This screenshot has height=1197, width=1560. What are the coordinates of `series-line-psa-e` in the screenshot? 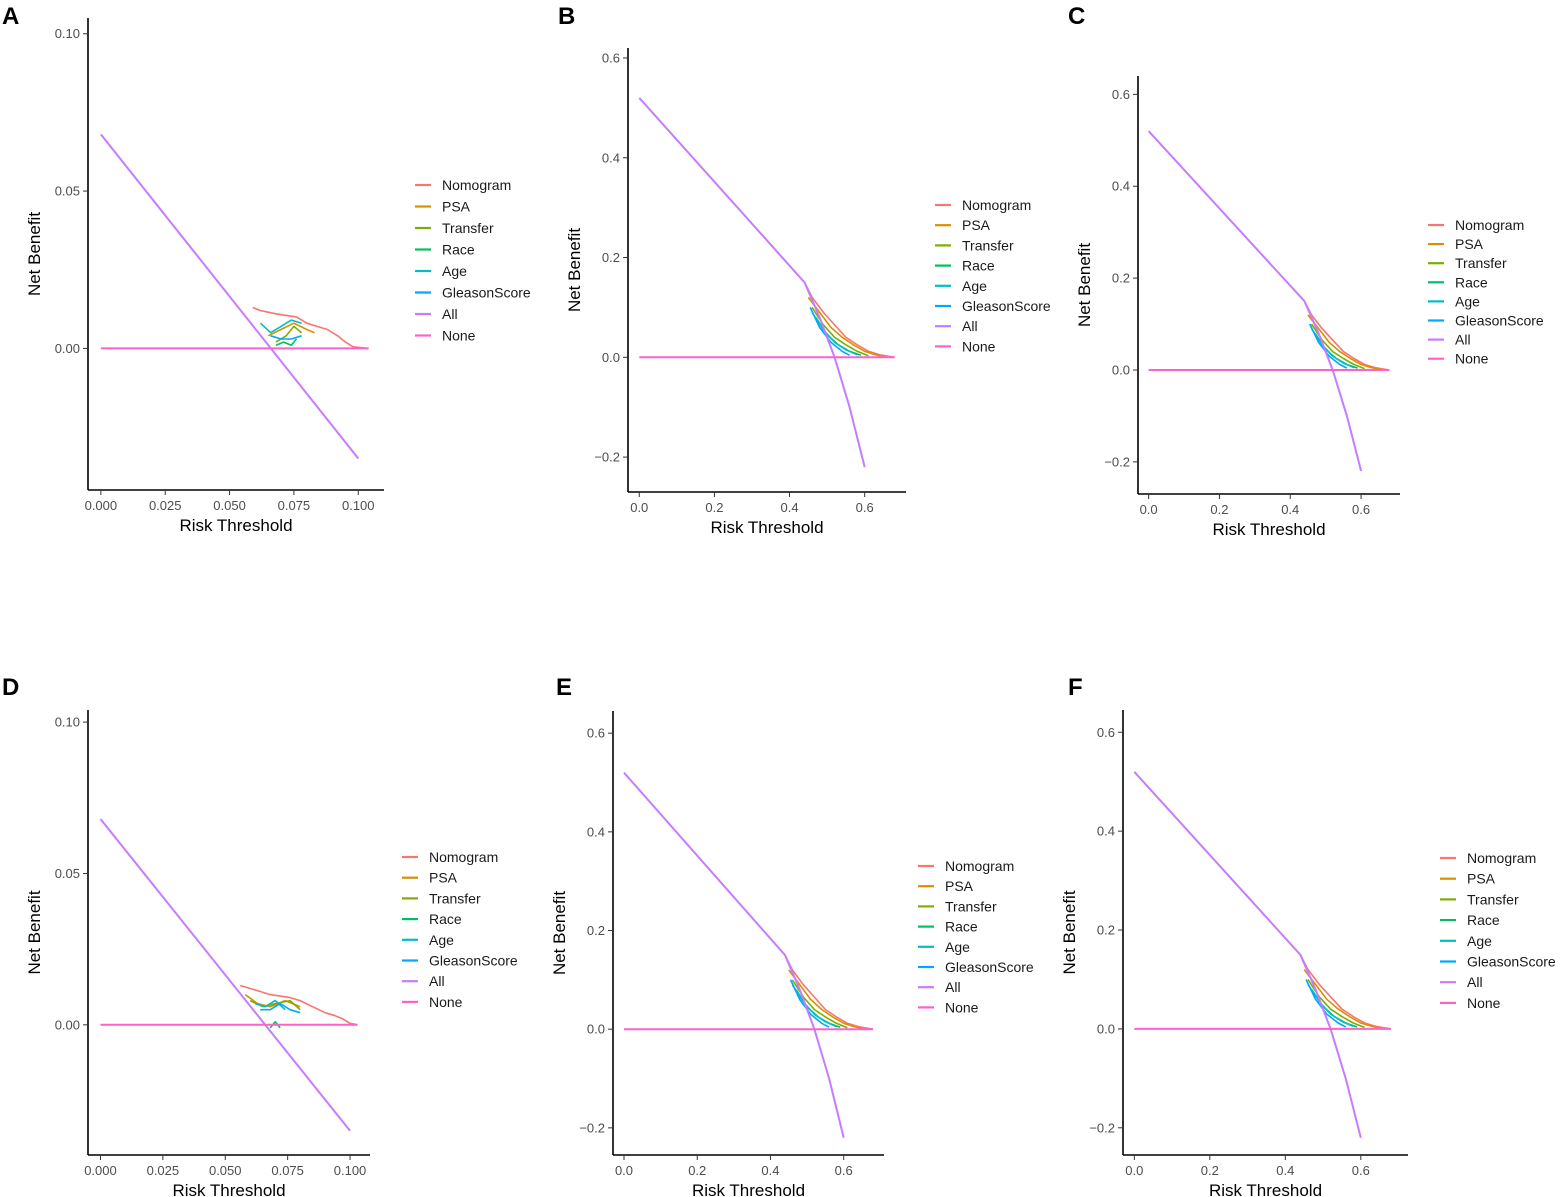 It's located at (827, 999).